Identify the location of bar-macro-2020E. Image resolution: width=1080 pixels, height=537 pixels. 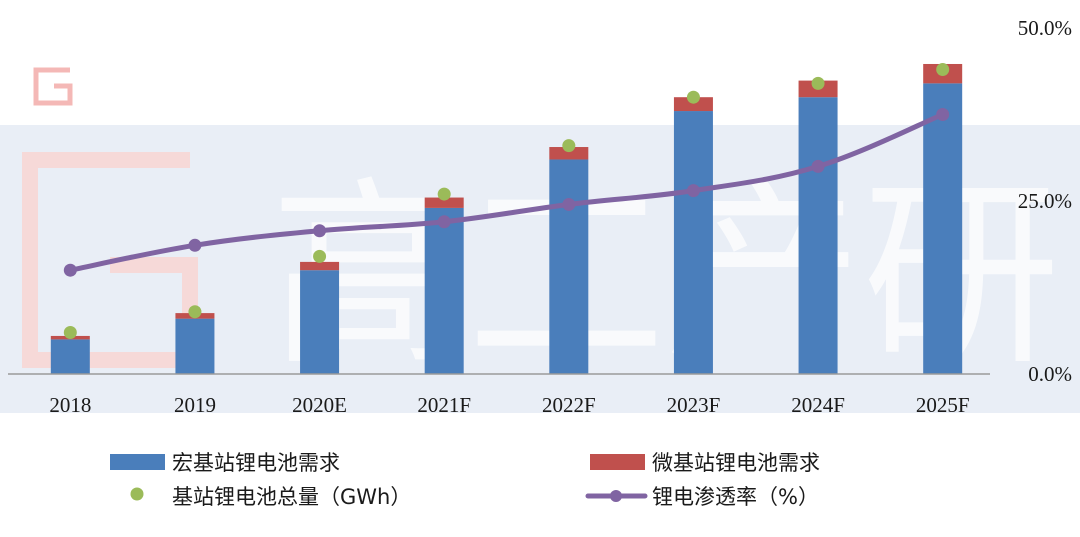
(320, 322).